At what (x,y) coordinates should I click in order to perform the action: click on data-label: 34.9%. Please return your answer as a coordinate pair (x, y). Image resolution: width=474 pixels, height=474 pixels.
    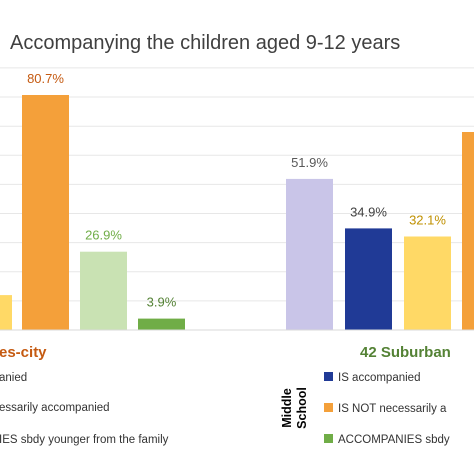
    Looking at the image, I should click on (368, 211).